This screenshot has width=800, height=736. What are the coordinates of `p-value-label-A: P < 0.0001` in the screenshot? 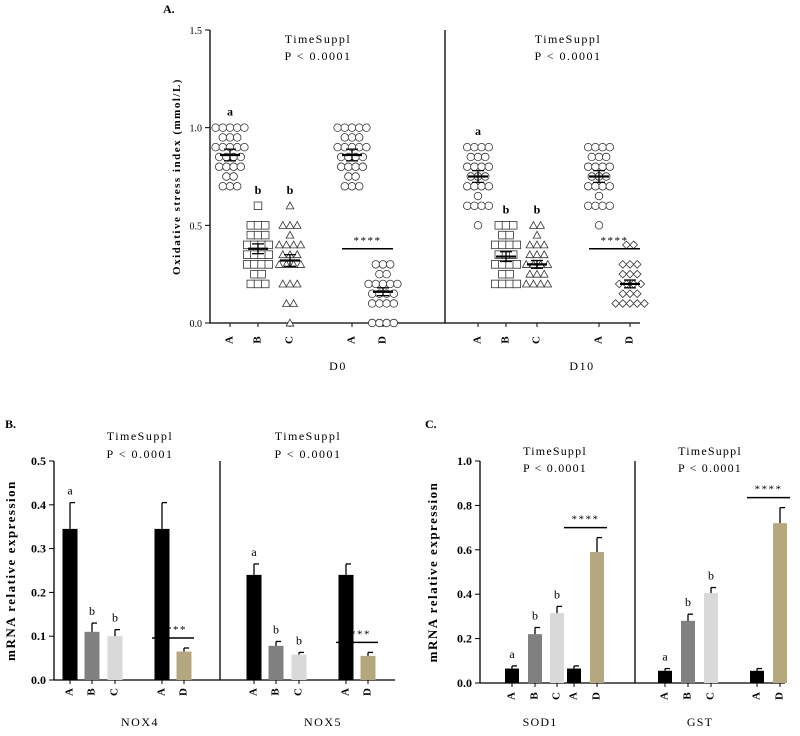 It's located at (568, 56).